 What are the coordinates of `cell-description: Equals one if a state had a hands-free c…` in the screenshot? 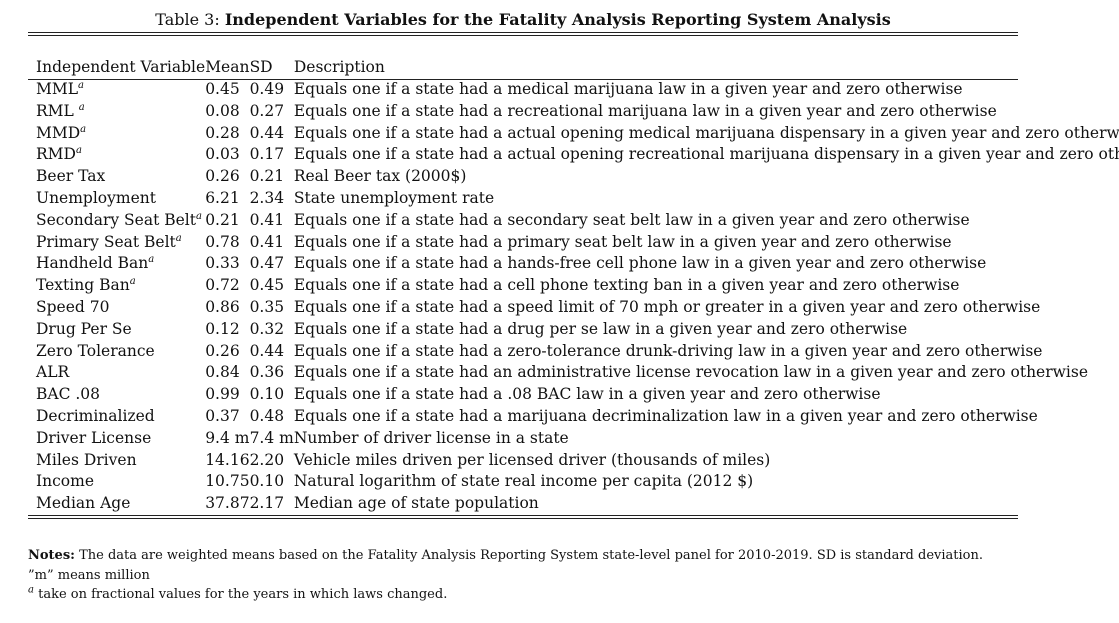 It's located at (706, 264).